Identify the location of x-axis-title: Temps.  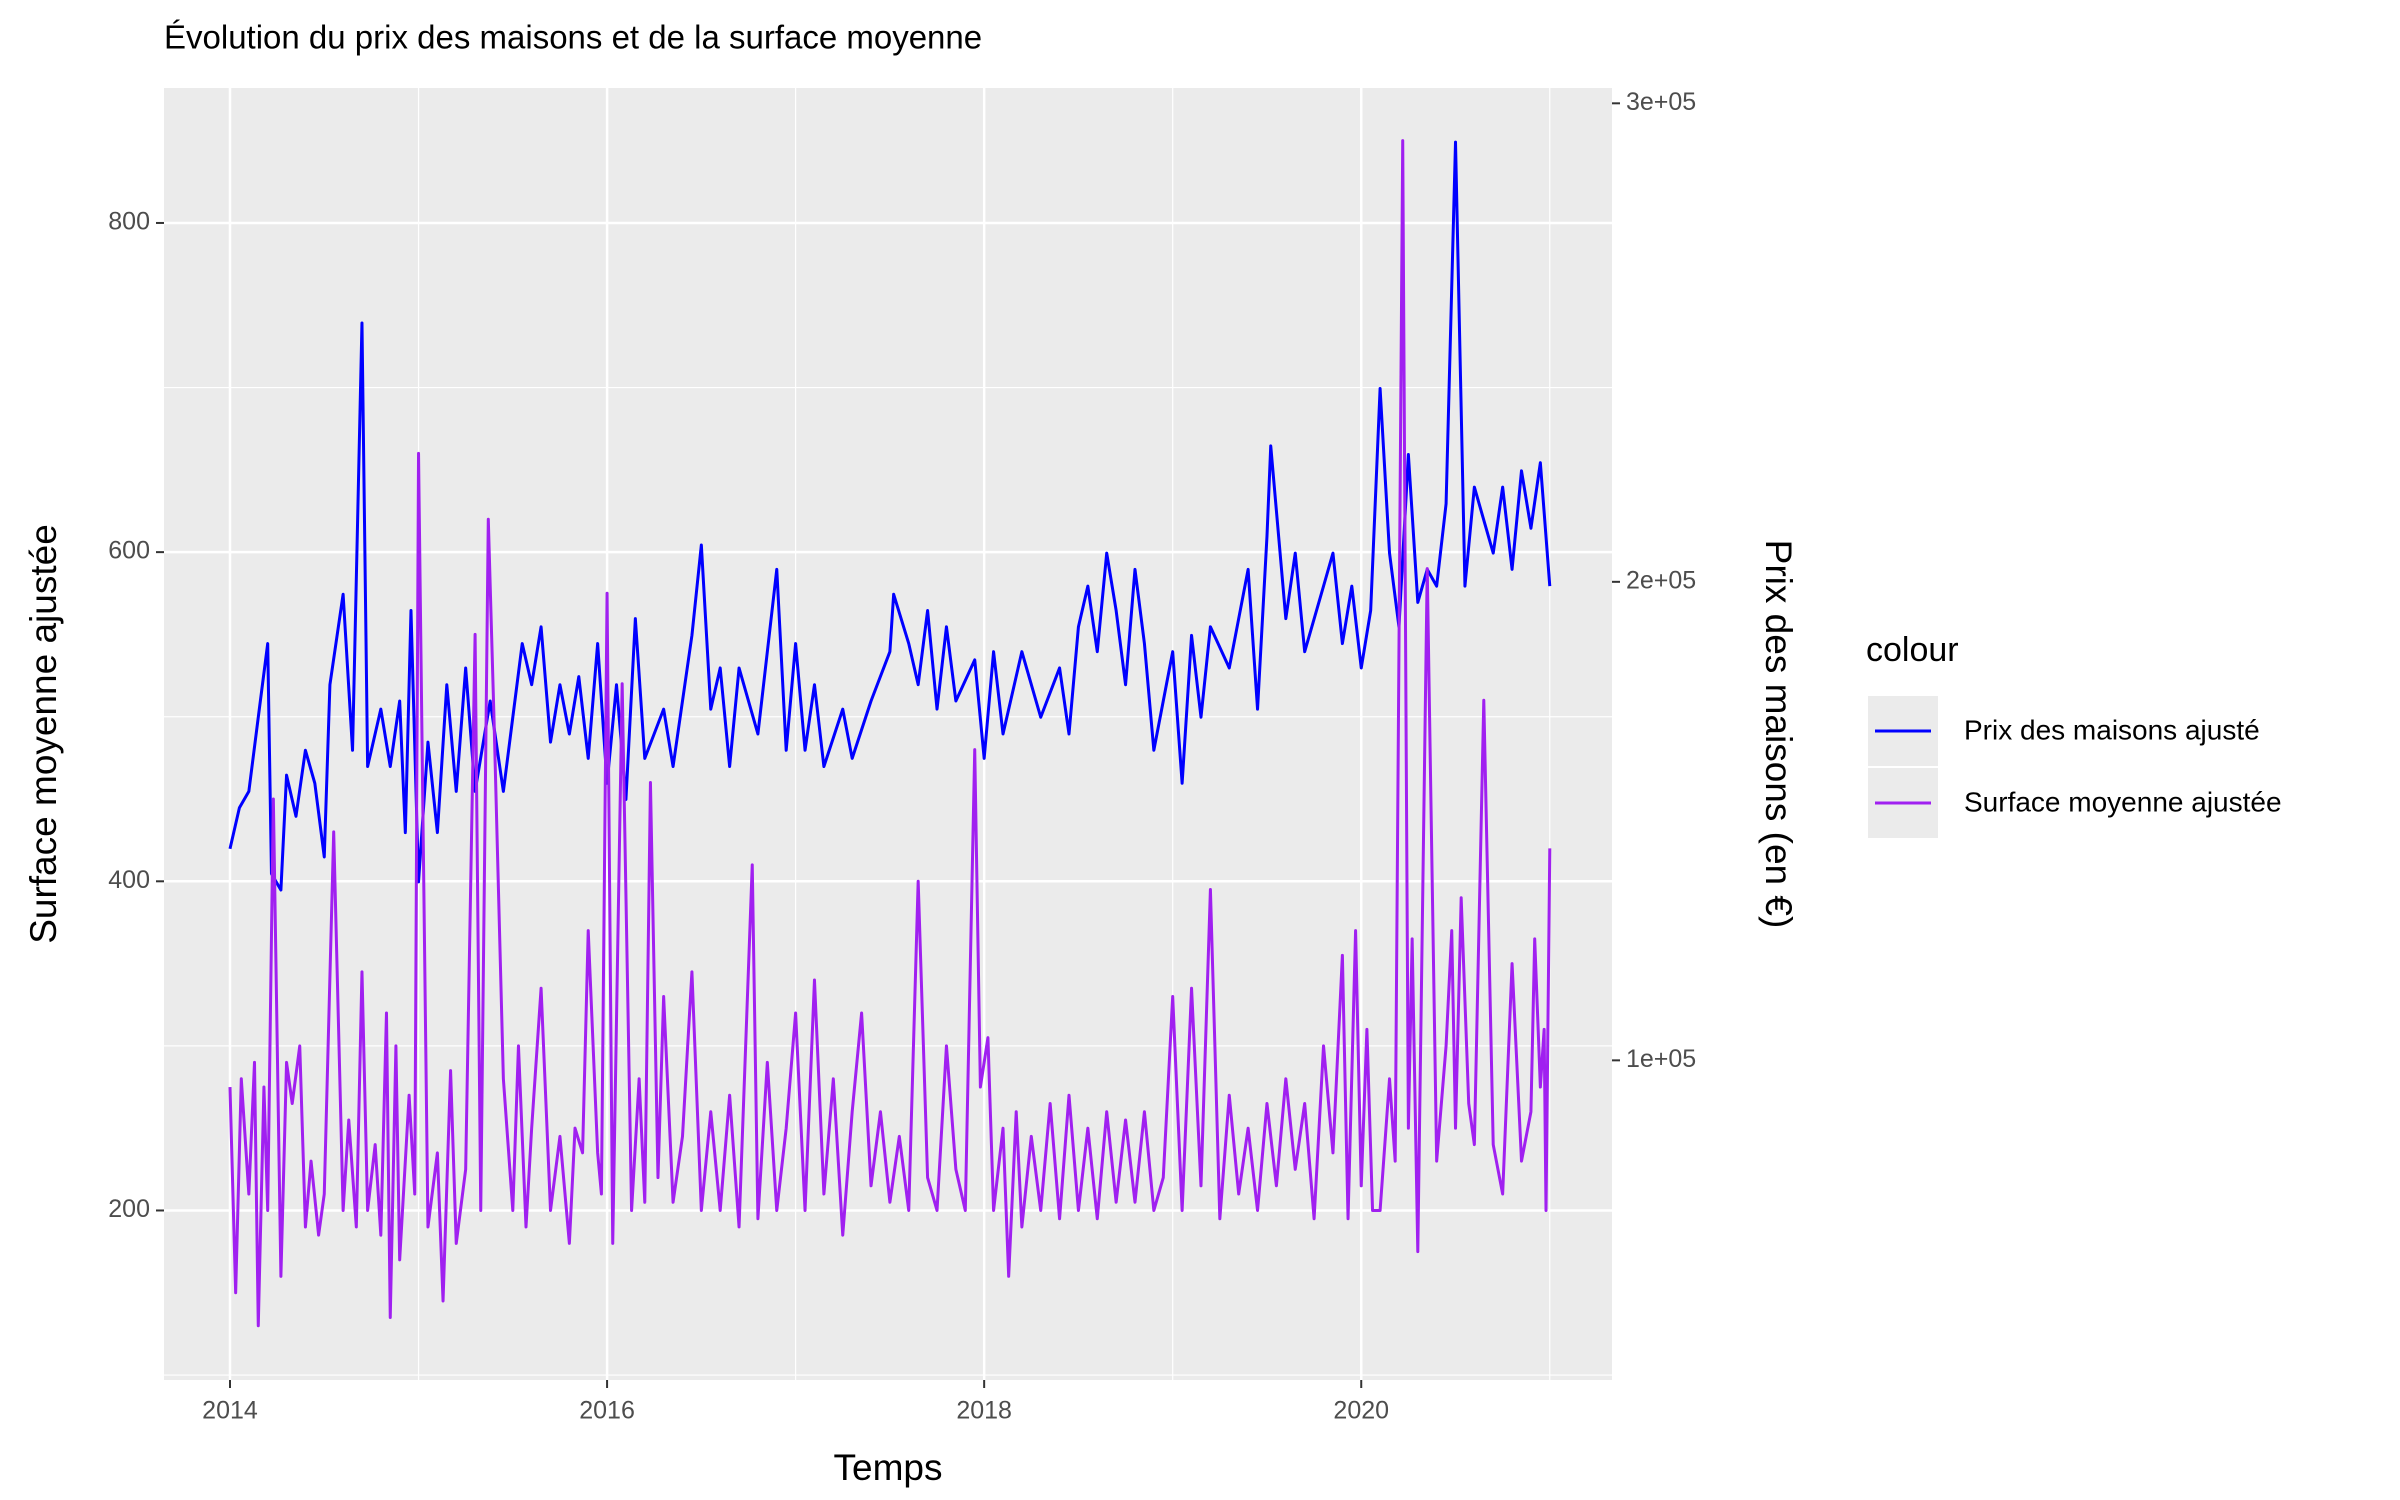
(888, 1467).